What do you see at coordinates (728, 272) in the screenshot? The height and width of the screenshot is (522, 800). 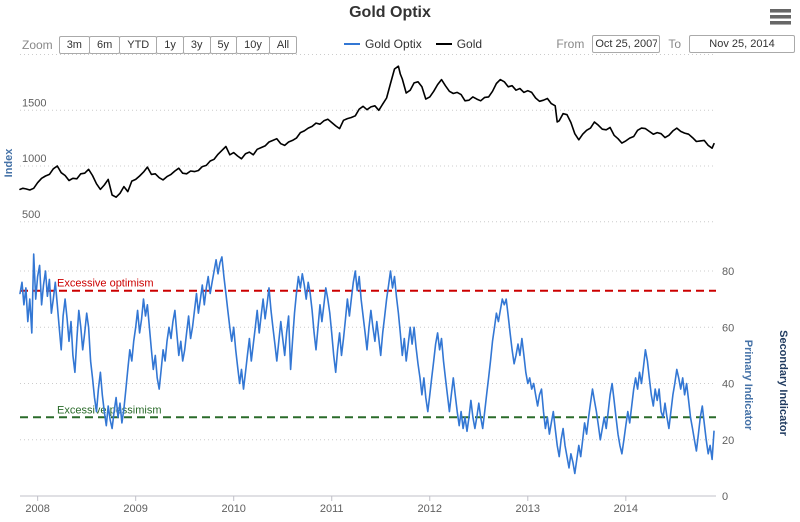 I see `y-axis-tick-label: 80` at bounding box center [728, 272].